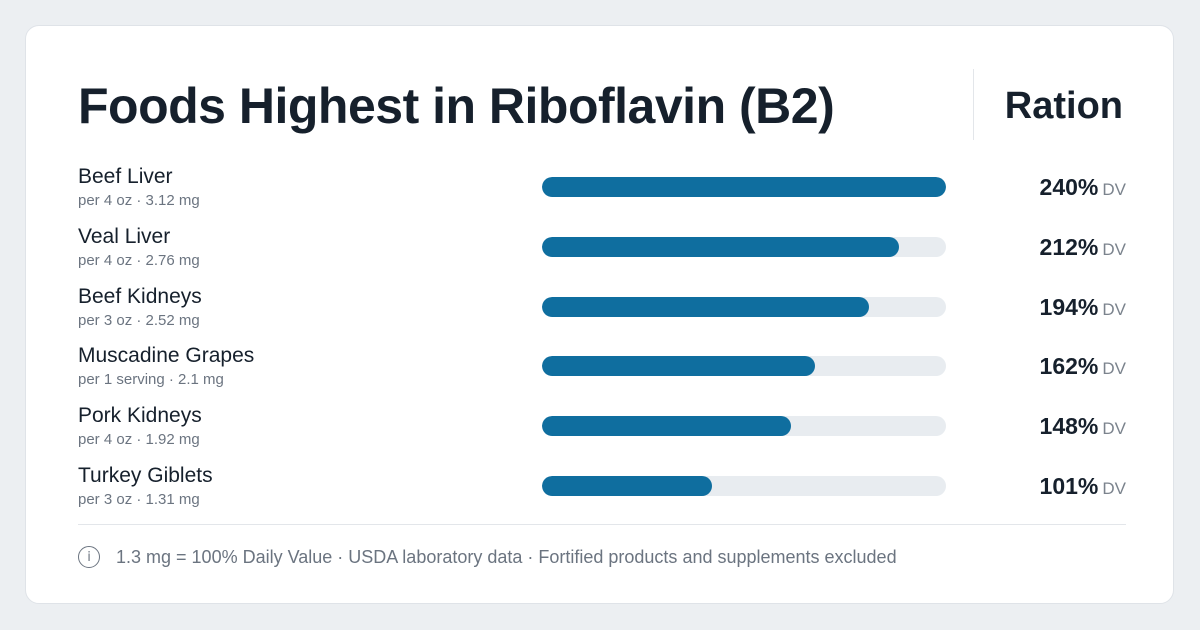  I want to click on dv-value: 212% DV, so click(1083, 248).